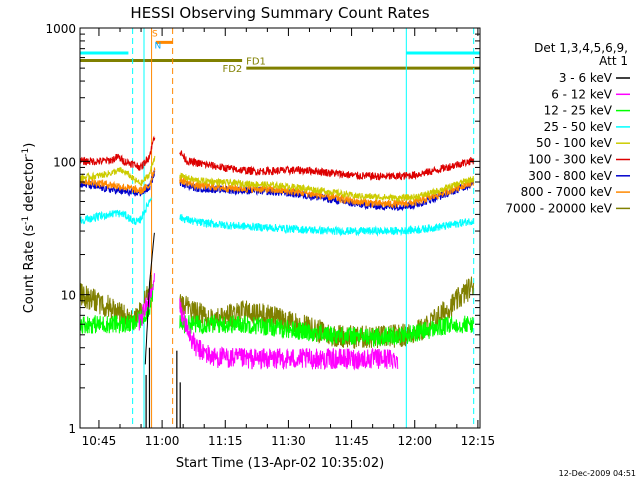  I want to click on chart-title: HESSI Observing Summary Count Rates, so click(279, 13).